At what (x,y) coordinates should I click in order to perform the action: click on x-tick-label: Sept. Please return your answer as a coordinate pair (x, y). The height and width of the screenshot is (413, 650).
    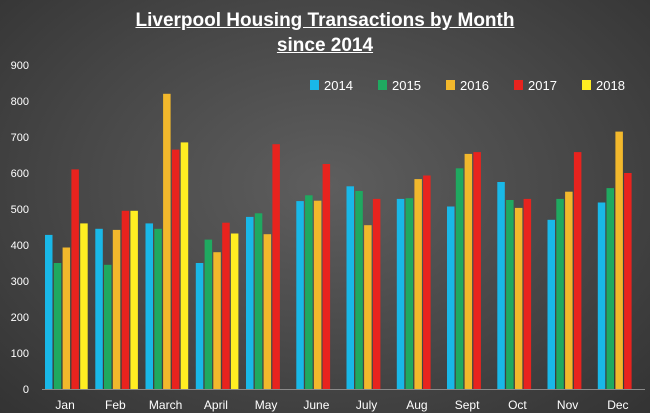
    Looking at the image, I should click on (467, 405).